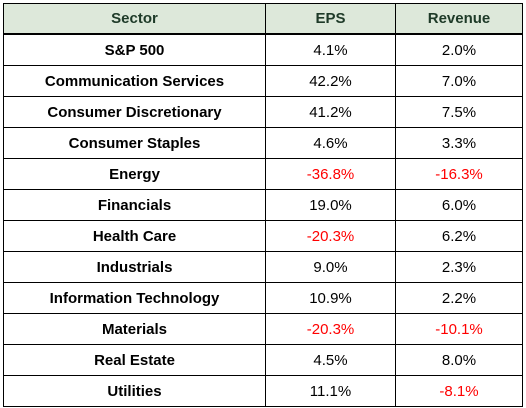  Describe the element at coordinates (330, 360) in the screenshot. I see `eps-cell: 4.5%` at that location.